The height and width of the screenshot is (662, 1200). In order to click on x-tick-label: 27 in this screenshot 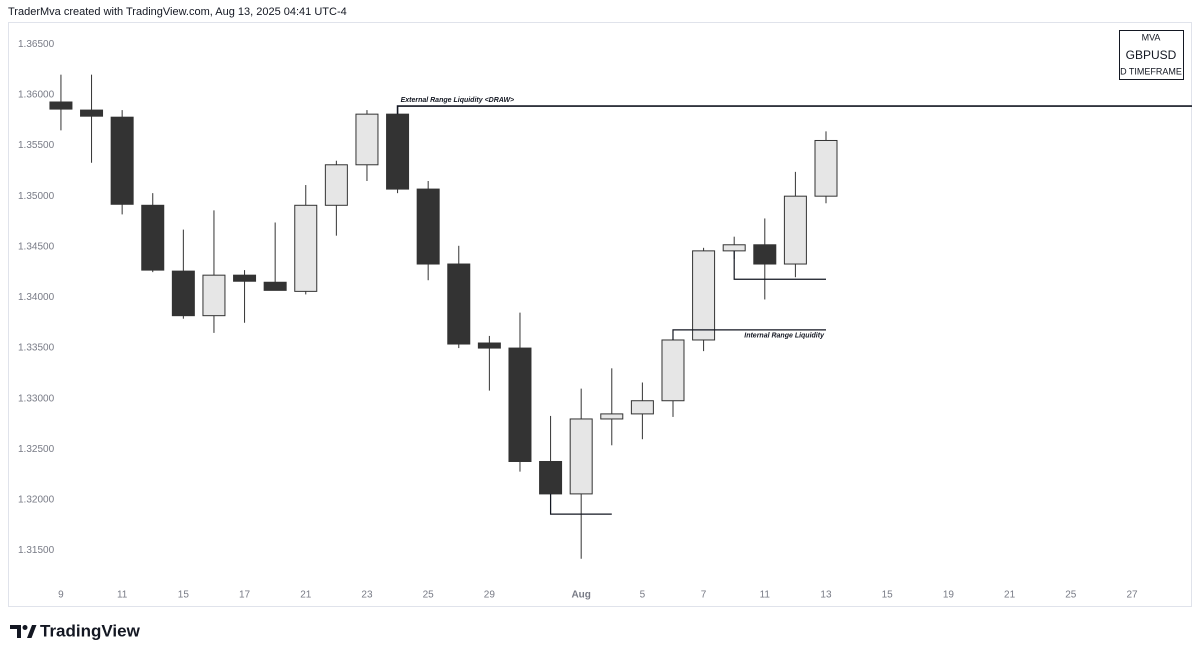, I will do `click(1132, 595)`.